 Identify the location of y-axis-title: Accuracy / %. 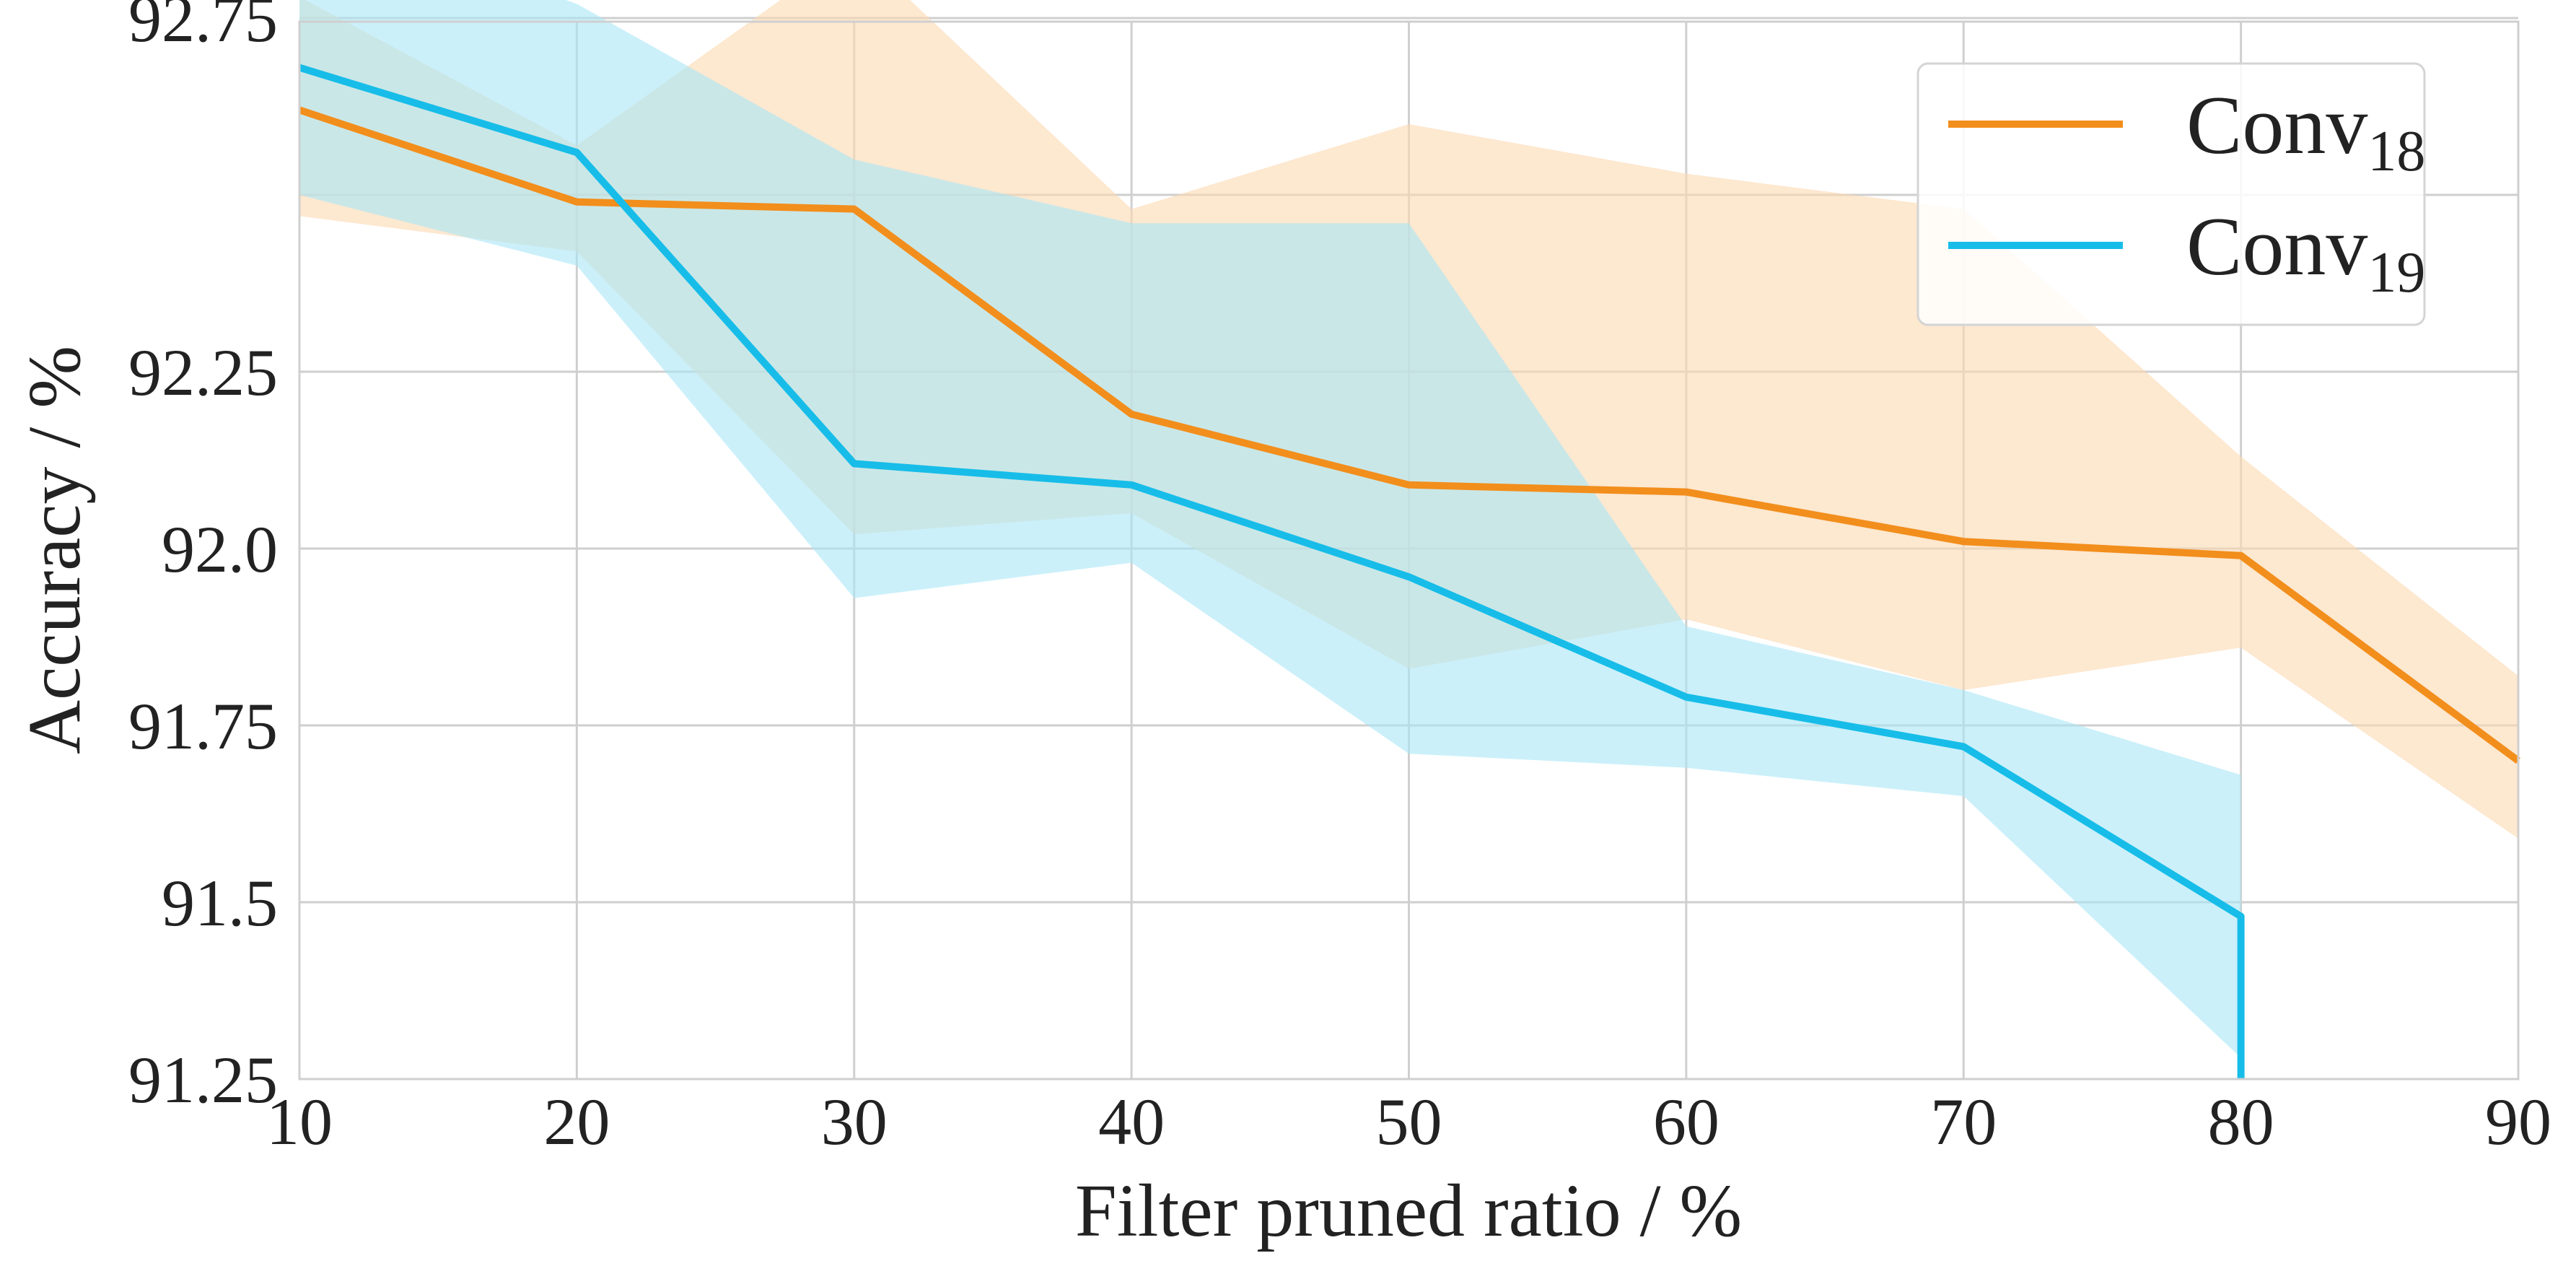
(54, 550).